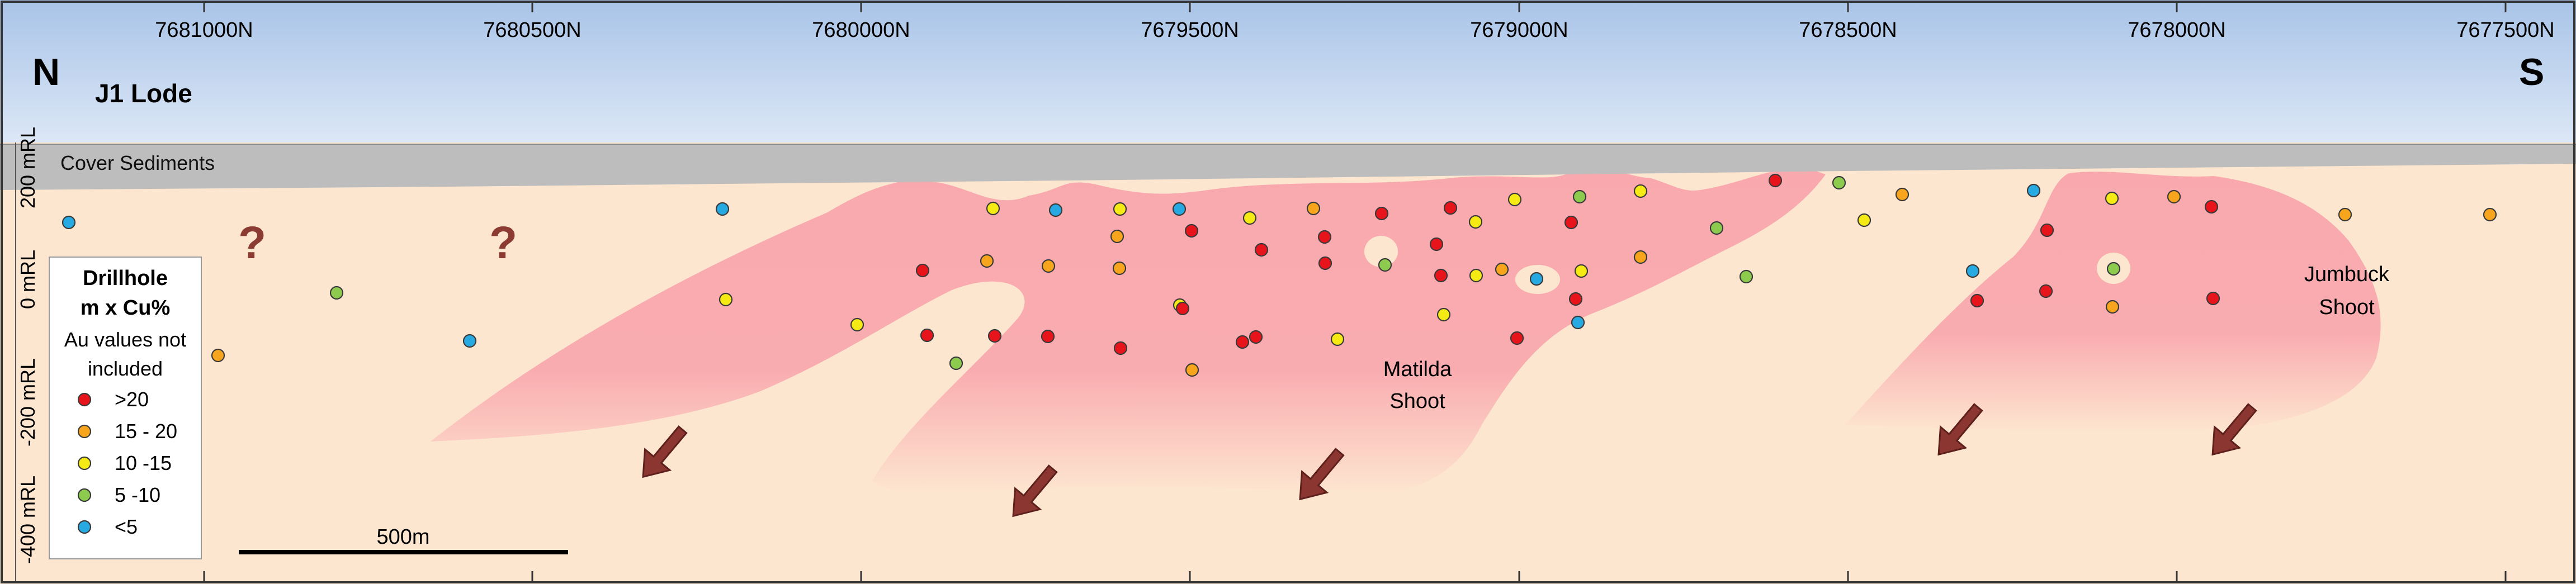 The width and height of the screenshot is (2576, 584). Describe the element at coordinates (1417, 370) in the screenshot. I see `shoot-label-matilda-line1: Matilda` at that location.